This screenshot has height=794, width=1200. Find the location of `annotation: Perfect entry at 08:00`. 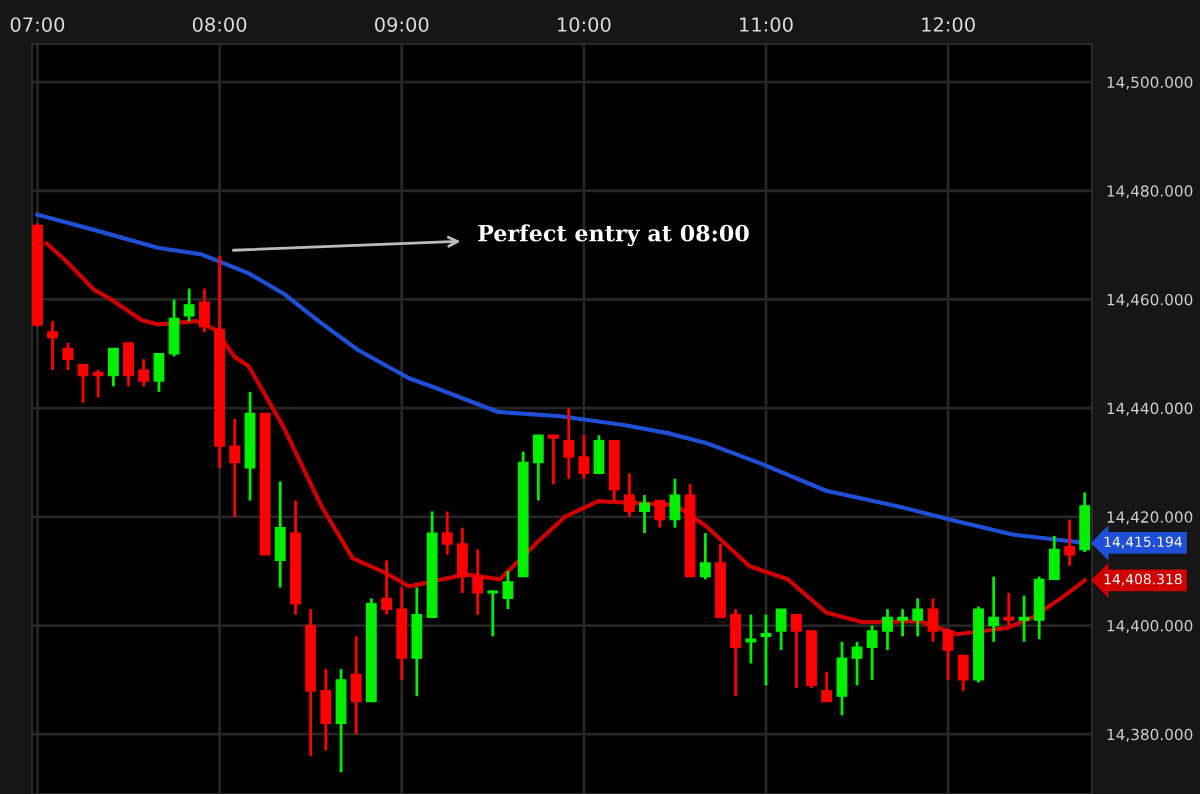

annotation: Perfect entry at 08:00 is located at coordinates (613, 235).